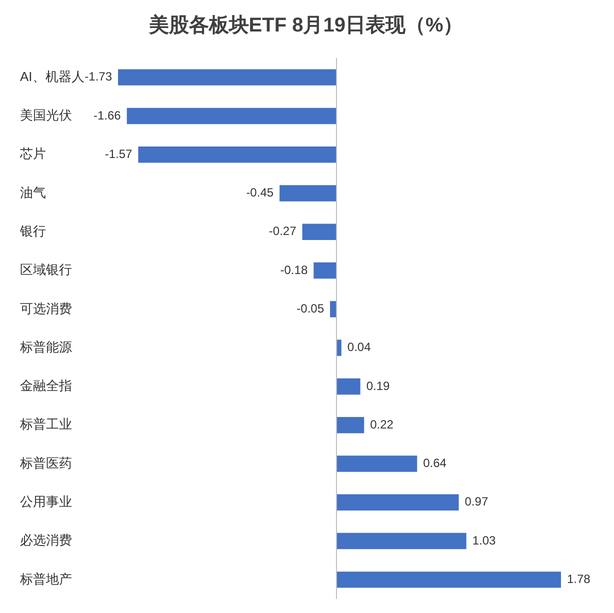  What do you see at coordinates (306, 25) in the screenshot?
I see `chart-title: 美股各板块ETF 8月19日表现（%）` at bounding box center [306, 25].